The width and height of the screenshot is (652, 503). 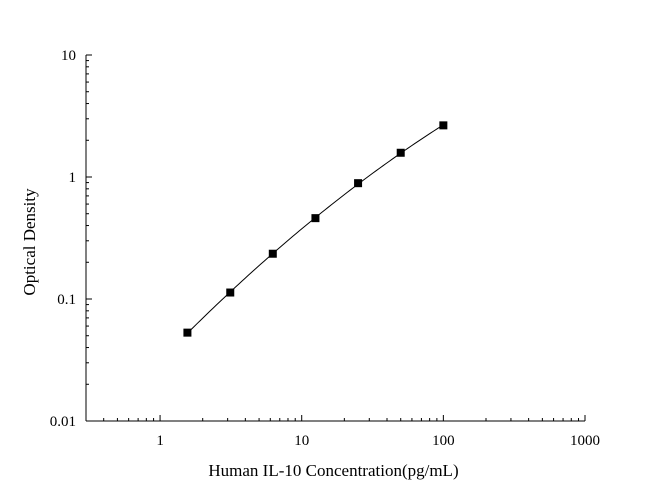 I want to click on x-axis-title: Human IL-10 Concentration(pg/mL), so click(x=333, y=470).